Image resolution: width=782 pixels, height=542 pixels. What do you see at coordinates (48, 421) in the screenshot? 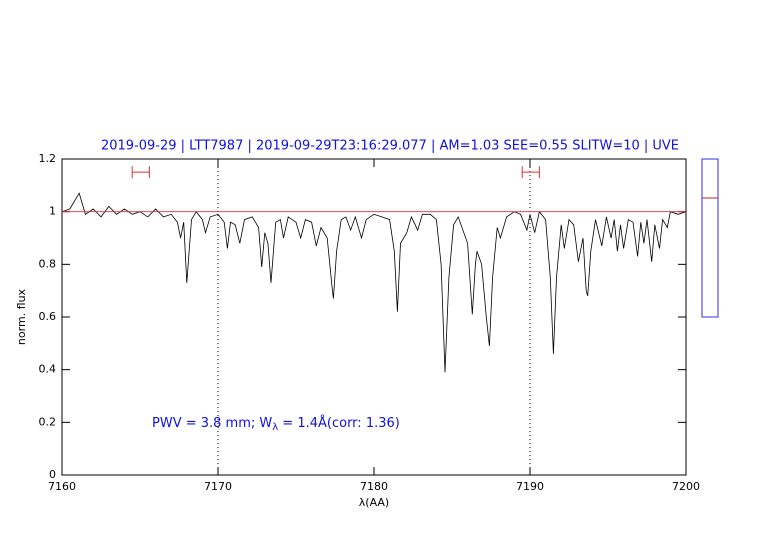
I see `y-tick-label: 0.2` at bounding box center [48, 421].